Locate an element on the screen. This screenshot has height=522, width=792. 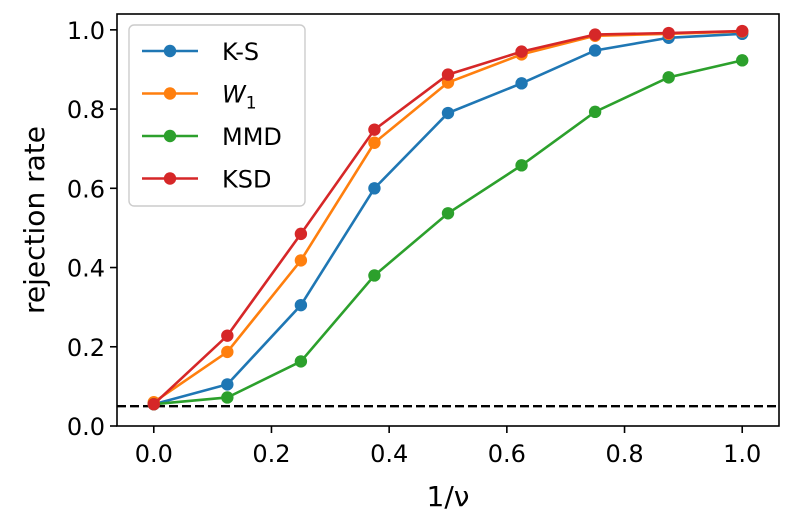
y-tick-label: 0.8 is located at coordinates (86, 110).